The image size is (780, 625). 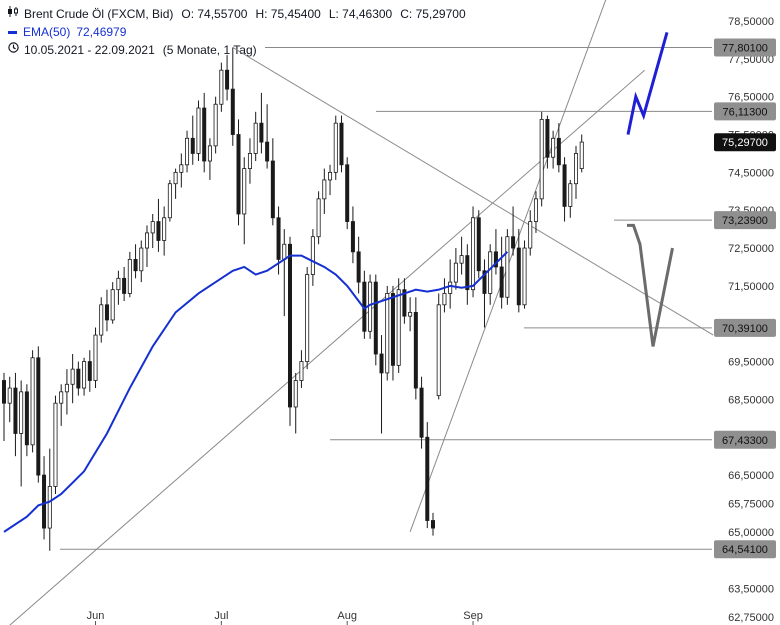 I want to click on y-tick-label: 63,50000, so click(x=751, y=590).